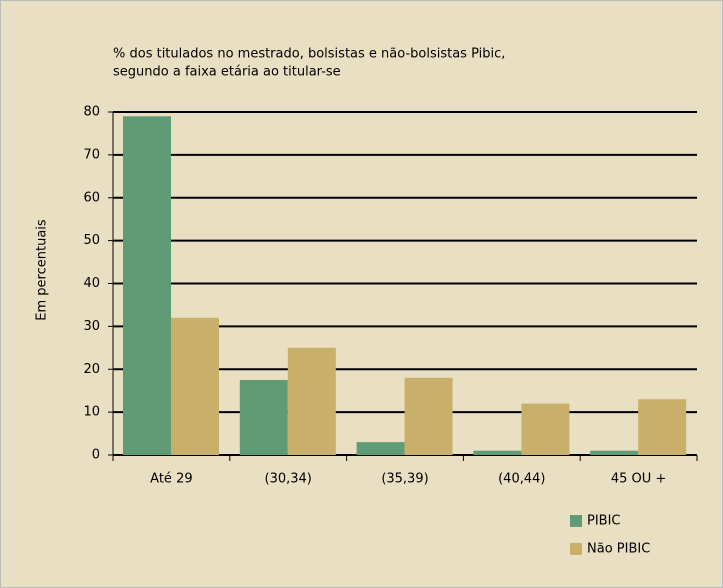 The height and width of the screenshot is (588, 723). I want to click on x-tick-label: (35,39), so click(404, 479).